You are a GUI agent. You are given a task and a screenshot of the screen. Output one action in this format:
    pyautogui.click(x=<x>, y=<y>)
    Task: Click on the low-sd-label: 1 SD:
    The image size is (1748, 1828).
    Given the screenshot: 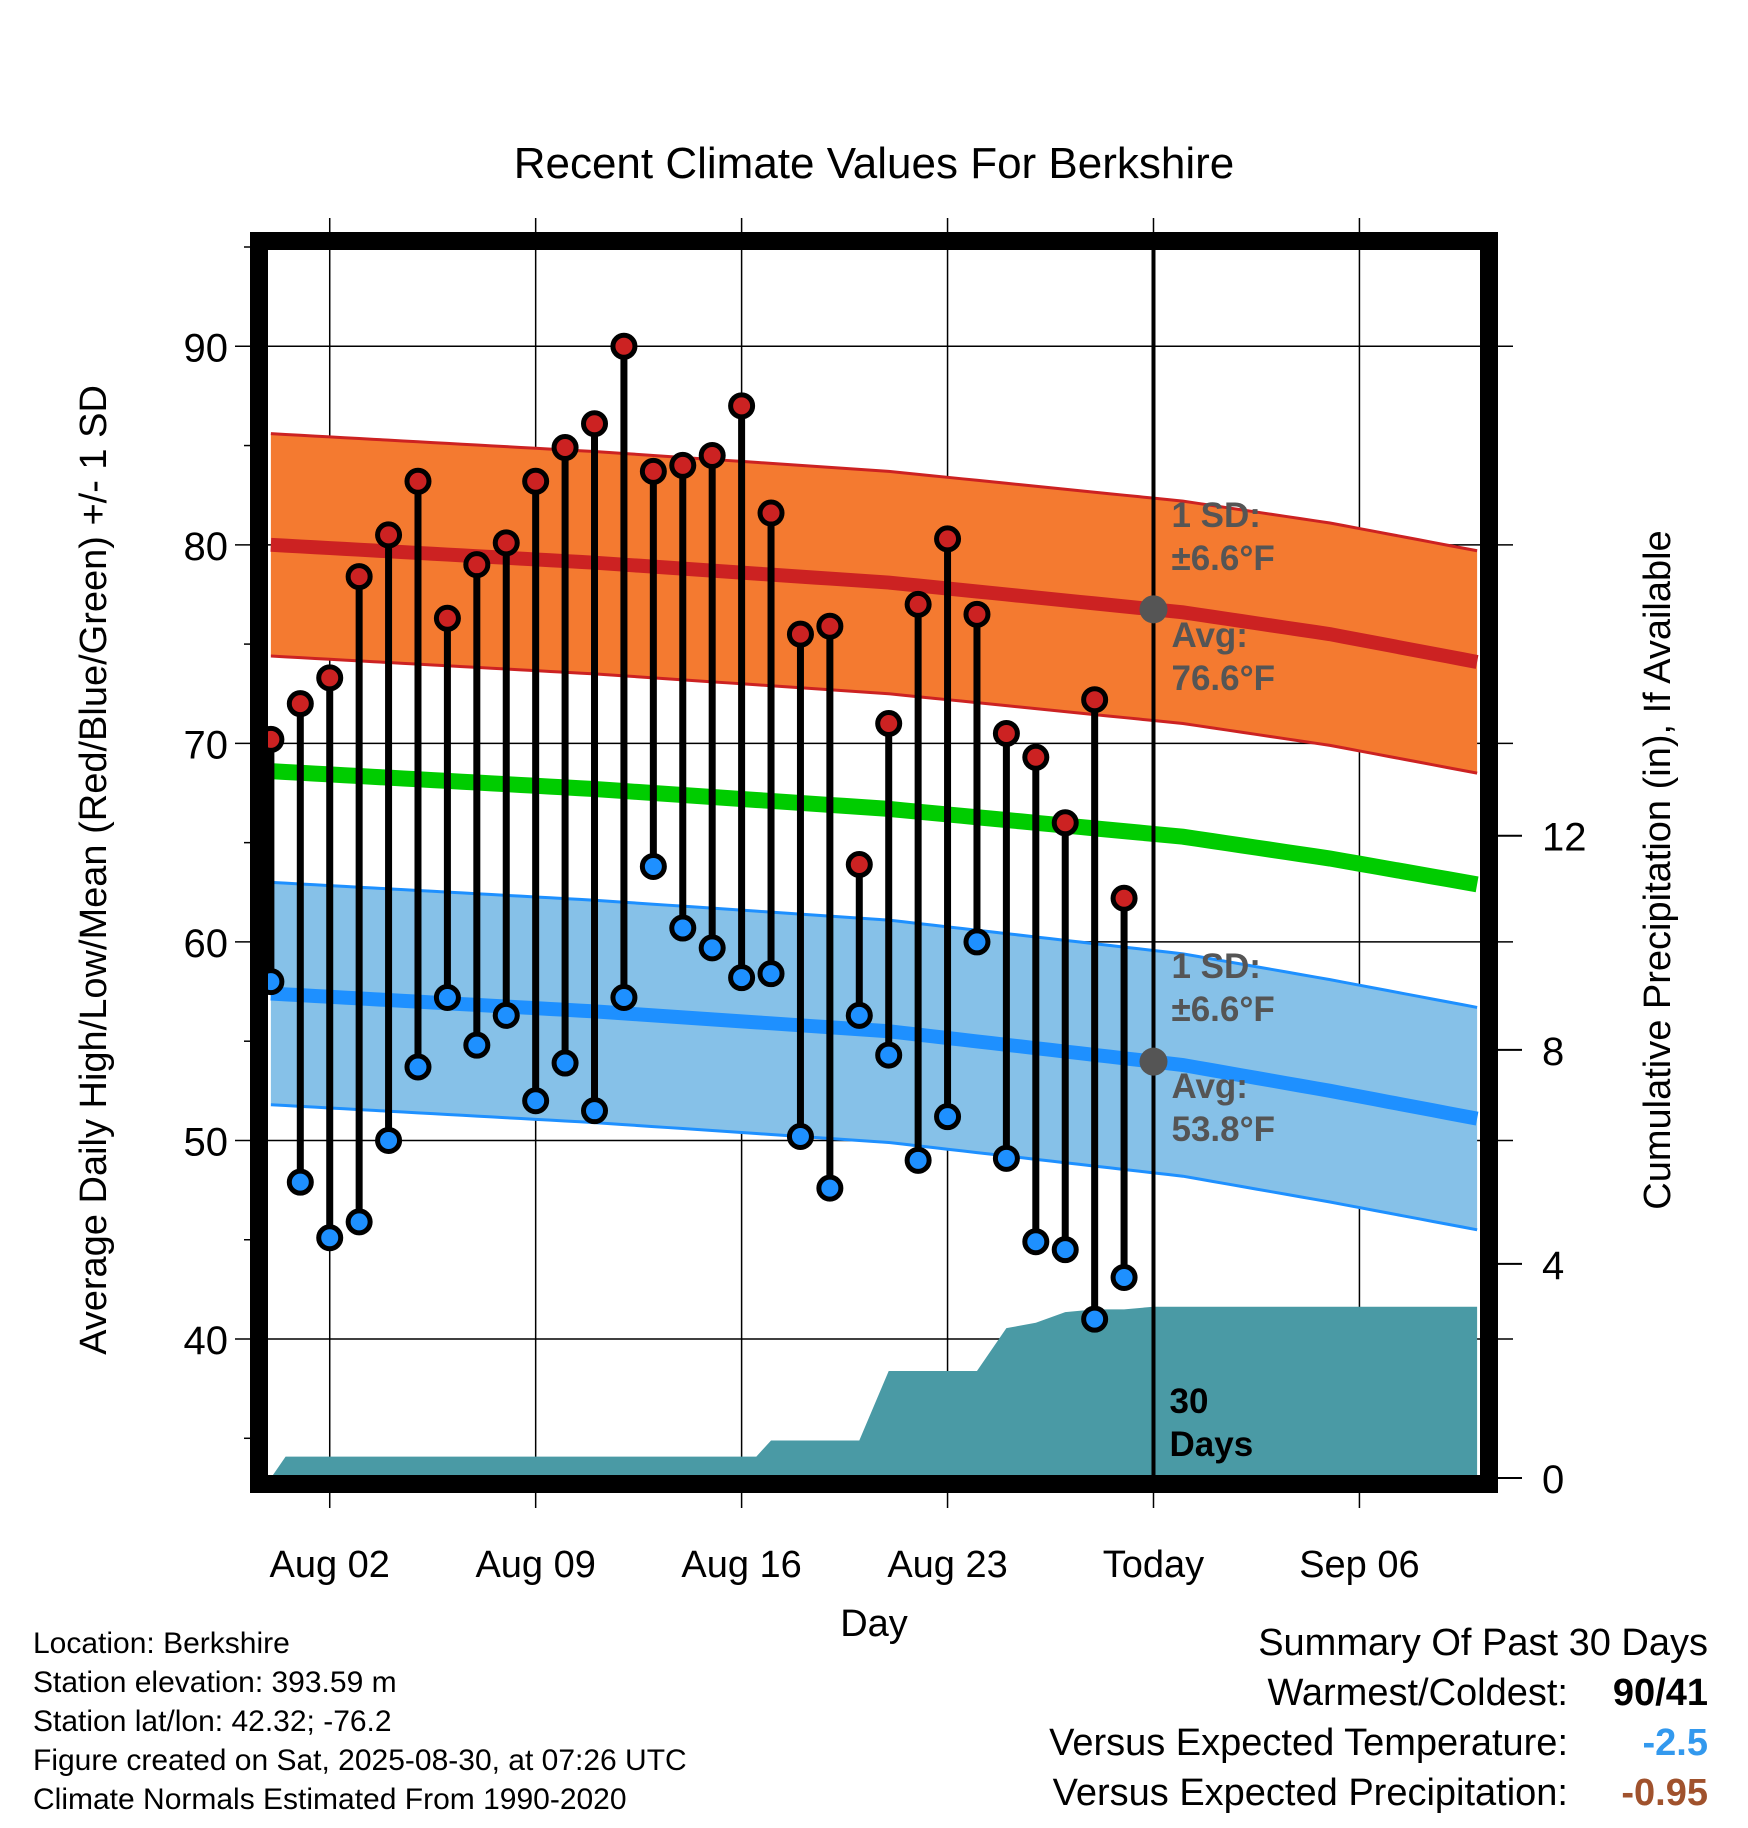 What is the action you would take?
    pyautogui.click(x=1215, y=966)
    